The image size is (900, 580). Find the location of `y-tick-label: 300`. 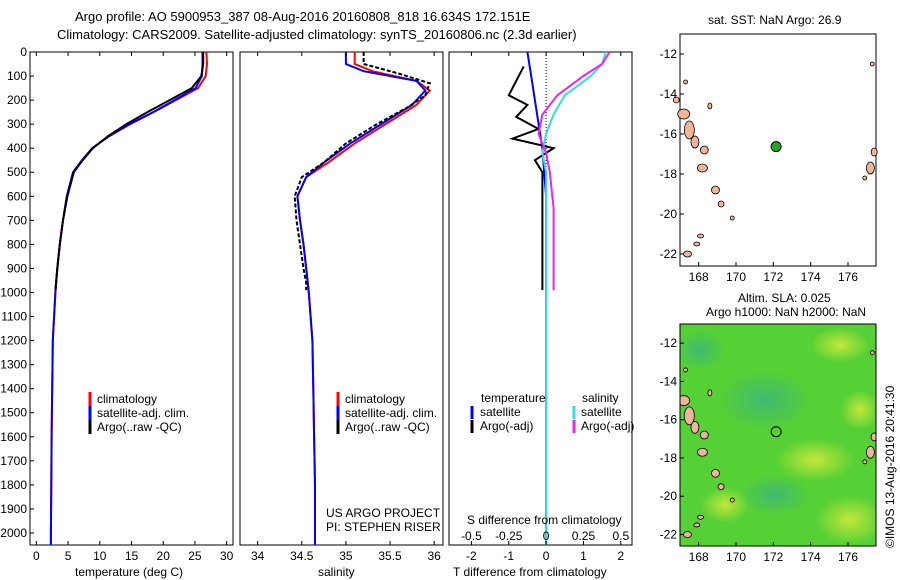

y-tick-label: 300 is located at coordinates (17, 124).